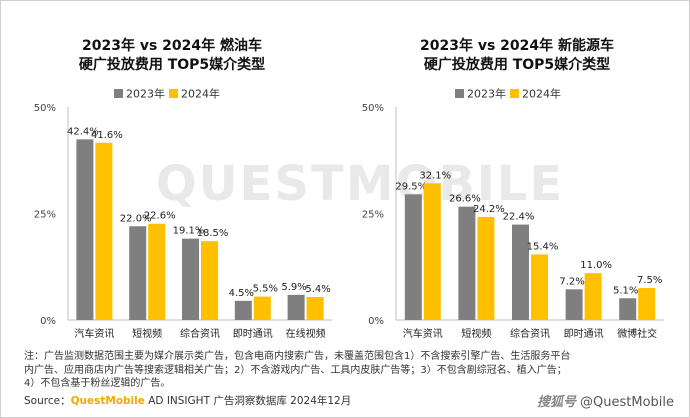 This screenshot has height=418, width=690. I want to click on x-tick-label: 在线视频, so click(306, 333).